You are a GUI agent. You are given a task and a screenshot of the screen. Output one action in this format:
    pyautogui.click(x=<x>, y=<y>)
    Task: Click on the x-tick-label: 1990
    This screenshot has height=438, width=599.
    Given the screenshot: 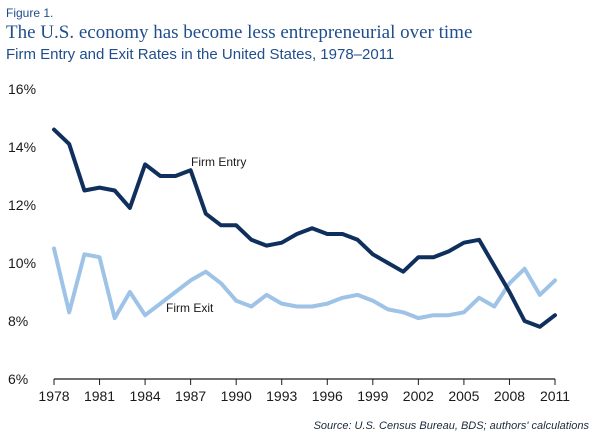 What is the action you would take?
    pyautogui.click(x=236, y=396)
    